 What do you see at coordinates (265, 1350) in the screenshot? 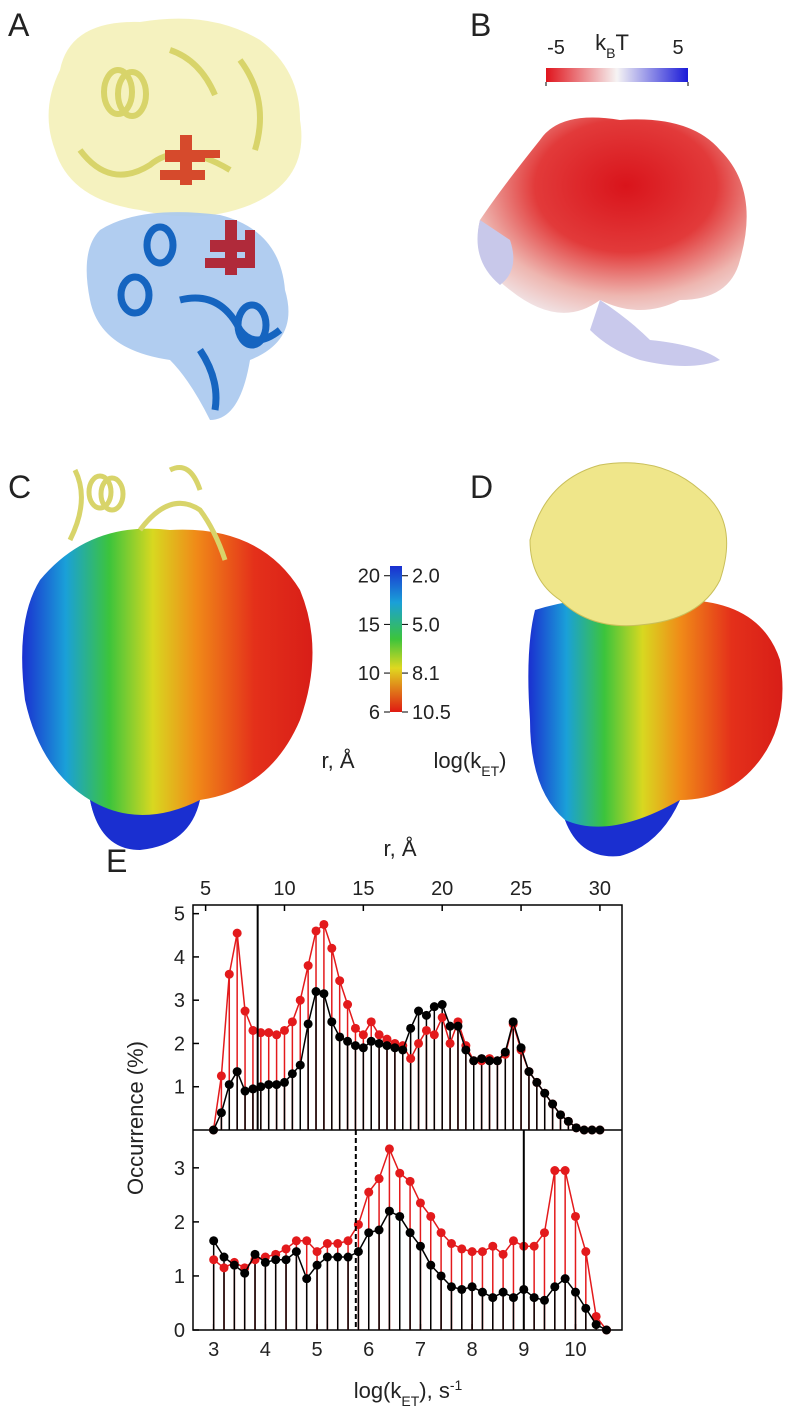
I see `x-tick-label: 4` at bounding box center [265, 1350].